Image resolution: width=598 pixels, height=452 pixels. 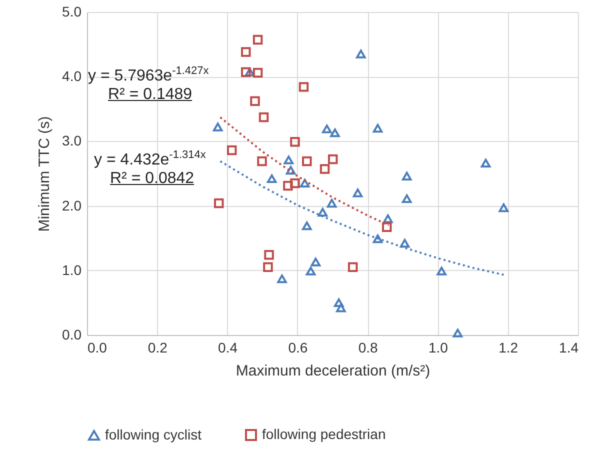 I want to click on annotation: R² = 0.0842, so click(x=152, y=179).